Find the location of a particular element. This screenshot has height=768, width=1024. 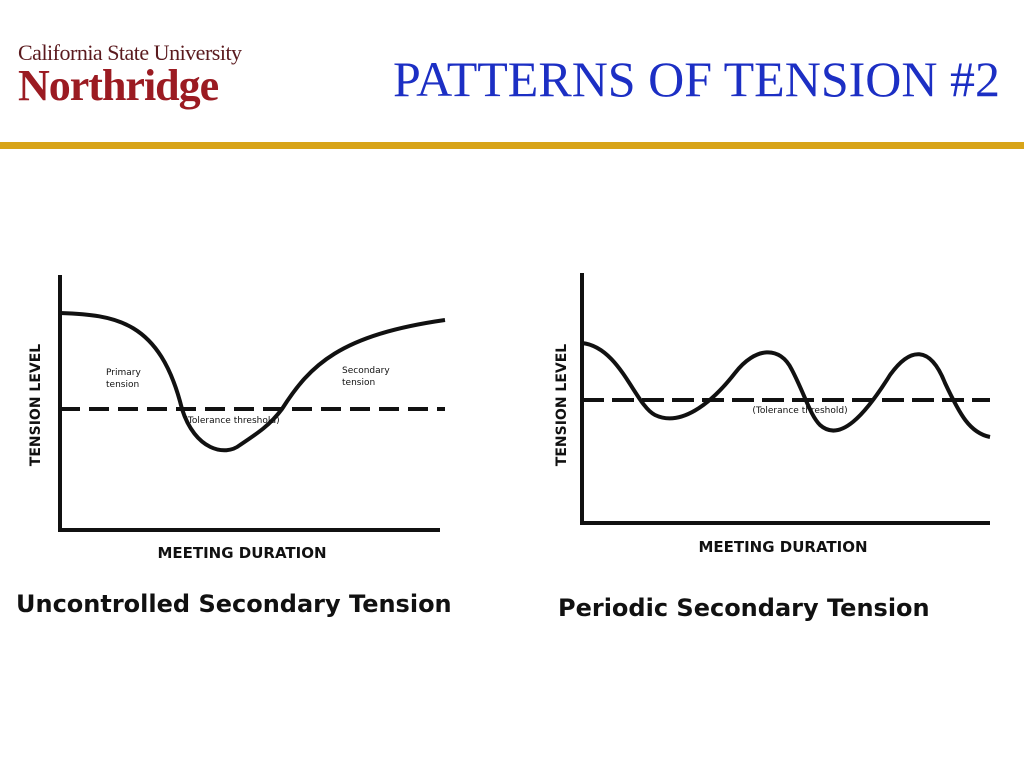

right-caption: Periodic Secondary Tension is located at coordinates (744, 608).